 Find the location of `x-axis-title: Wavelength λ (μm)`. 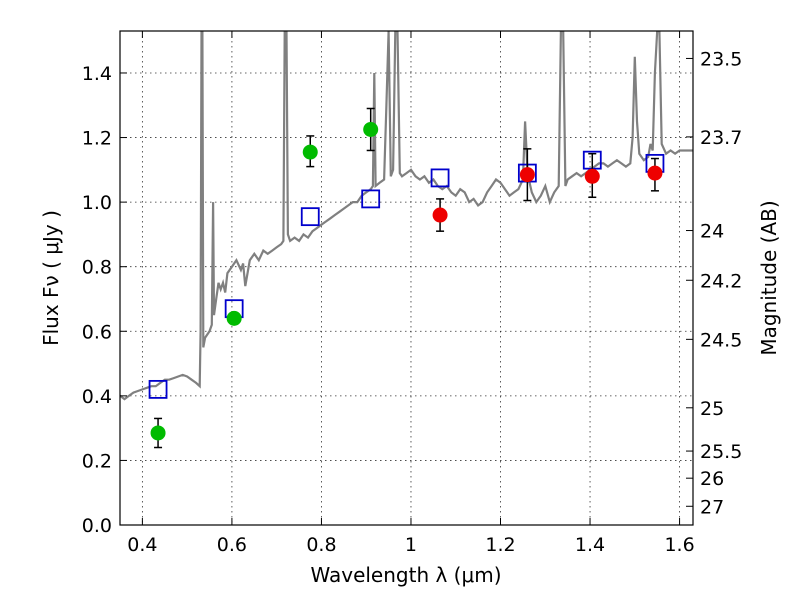

x-axis-title: Wavelength λ (μm) is located at coordinates (405, 575).